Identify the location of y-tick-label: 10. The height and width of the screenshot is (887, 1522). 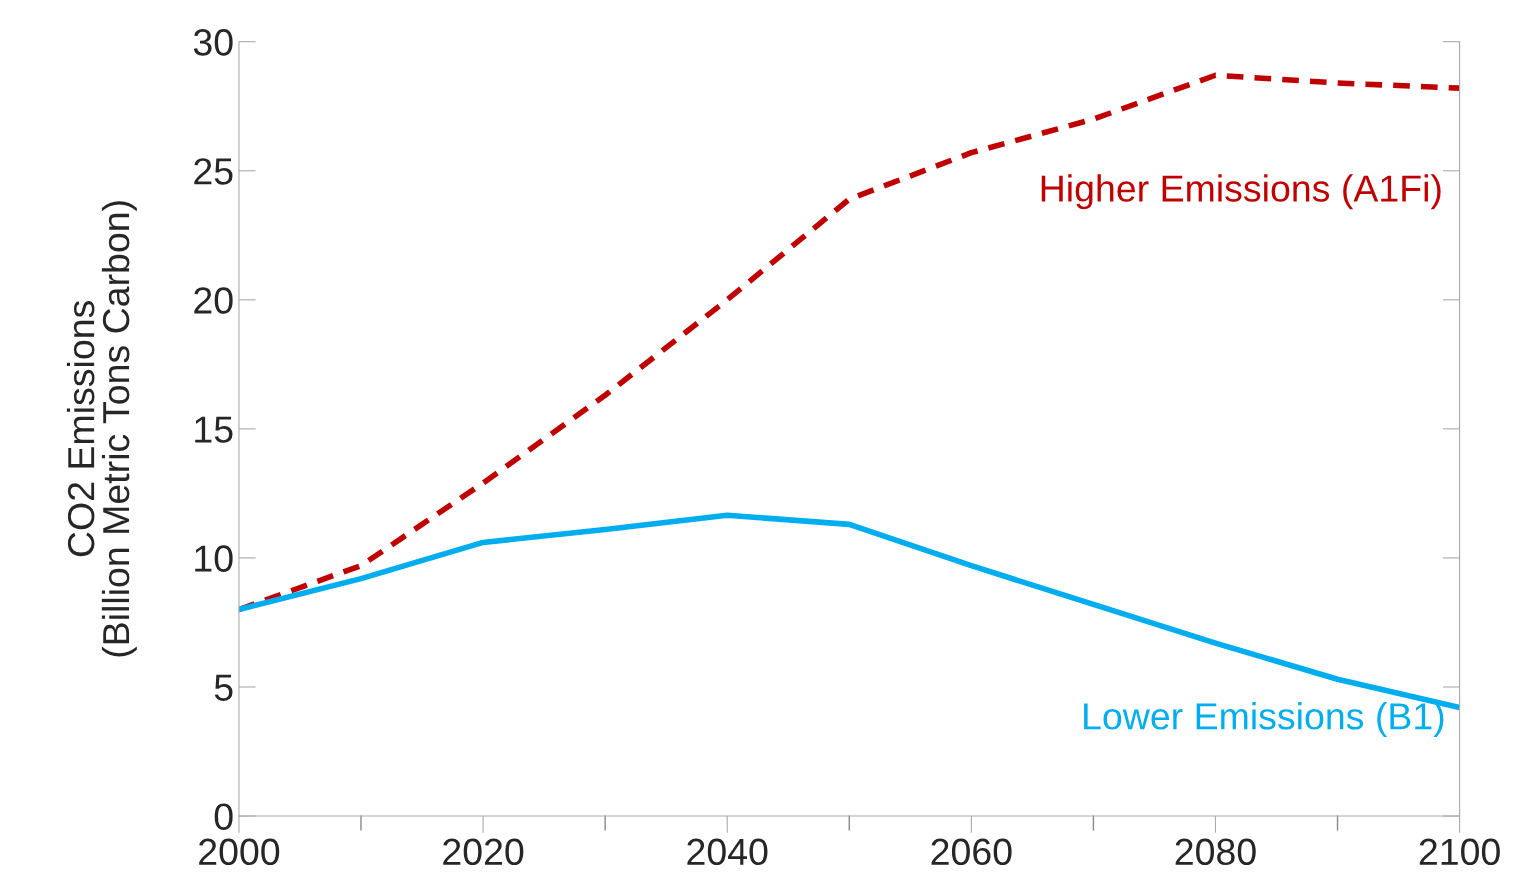
(214, 558).